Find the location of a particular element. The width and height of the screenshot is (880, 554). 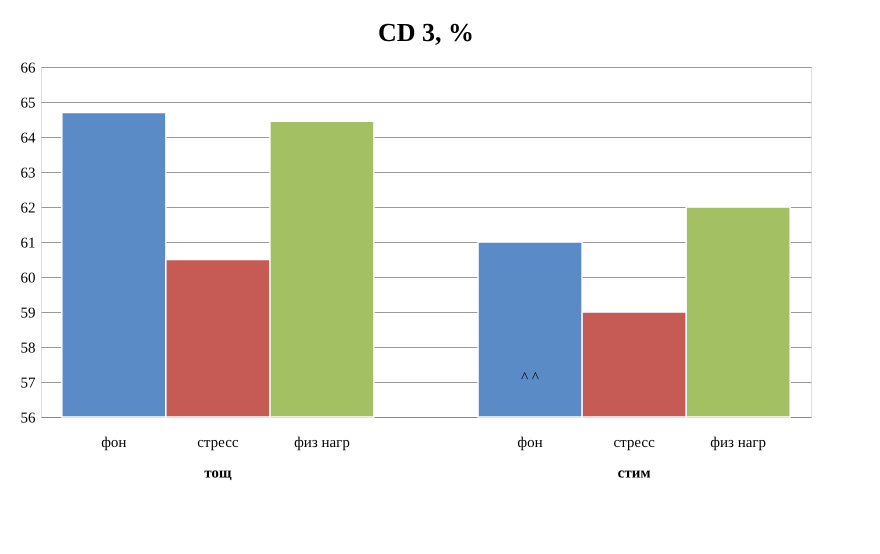

text: стресс is located at coordinates (634, 443).